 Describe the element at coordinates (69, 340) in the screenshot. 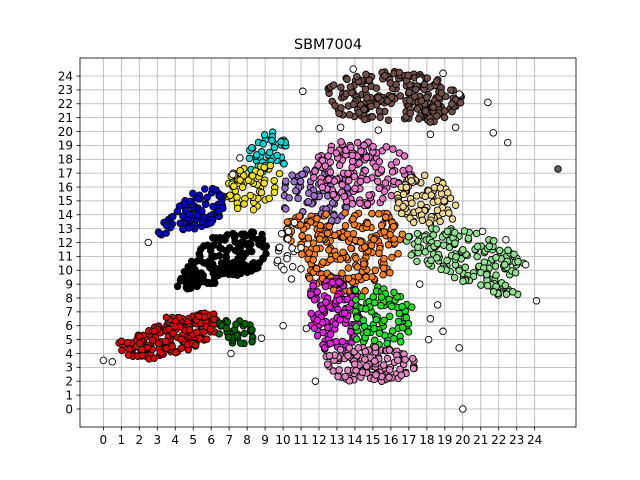

I see `y-tick-label: 5` at that location.